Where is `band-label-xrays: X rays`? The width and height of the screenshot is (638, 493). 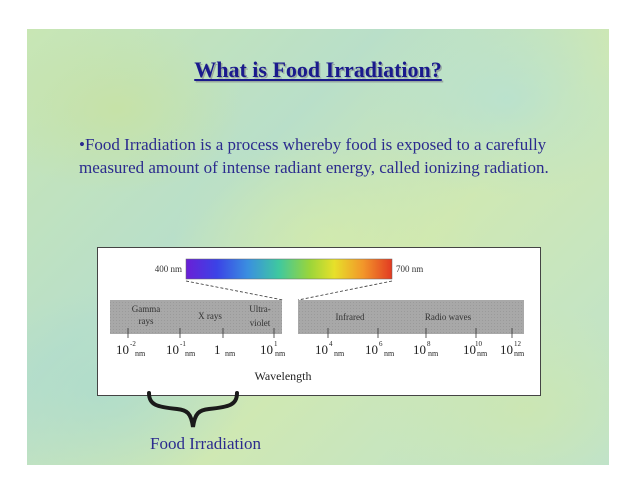 band-label-xrays: X rays is located at coordinates (210, 316).